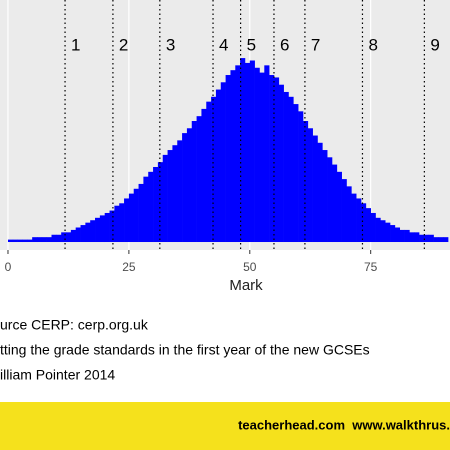  Describe the element at coordinates (344, 424) in the screenshot. I see `banner-text: teacherhead.com www.walkthrus.` at that location.